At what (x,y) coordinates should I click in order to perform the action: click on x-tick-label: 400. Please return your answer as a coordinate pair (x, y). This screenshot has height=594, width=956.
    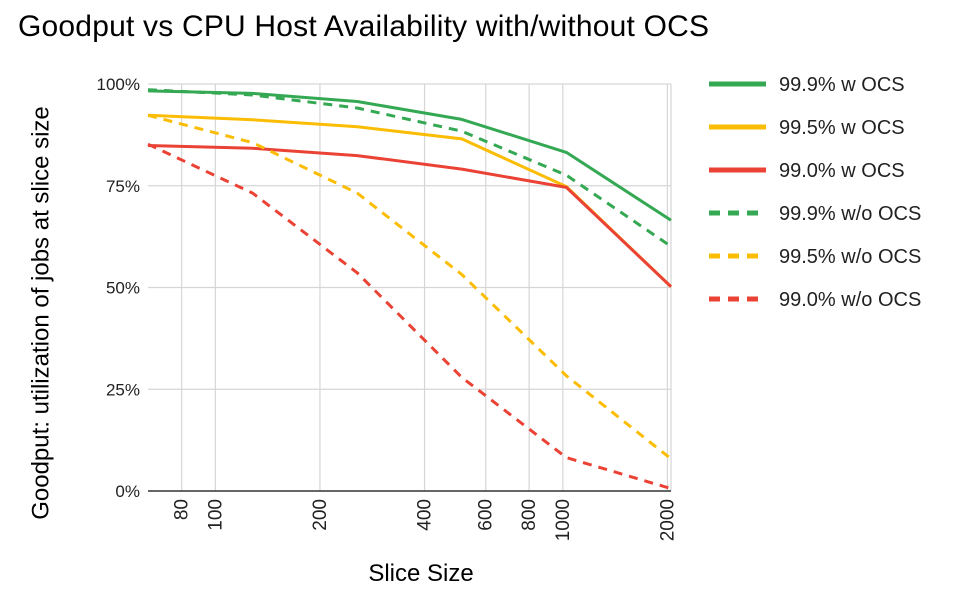
    Looking at the image, I should click on (425, 515).